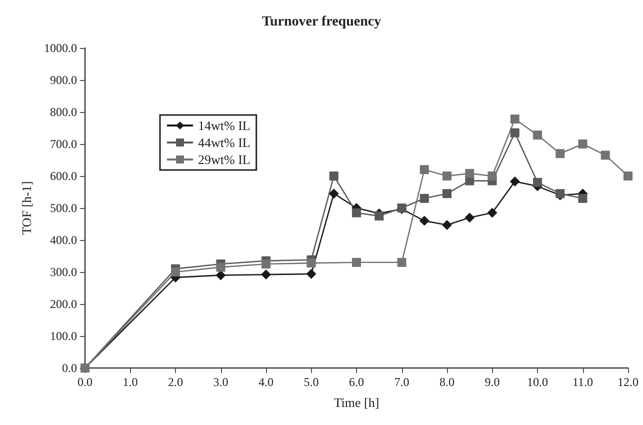 The image size is (643, 425). Describe the element at coordinates (220, 382) in the screenshot. I see `x-tick-label: 3.0` at that location.